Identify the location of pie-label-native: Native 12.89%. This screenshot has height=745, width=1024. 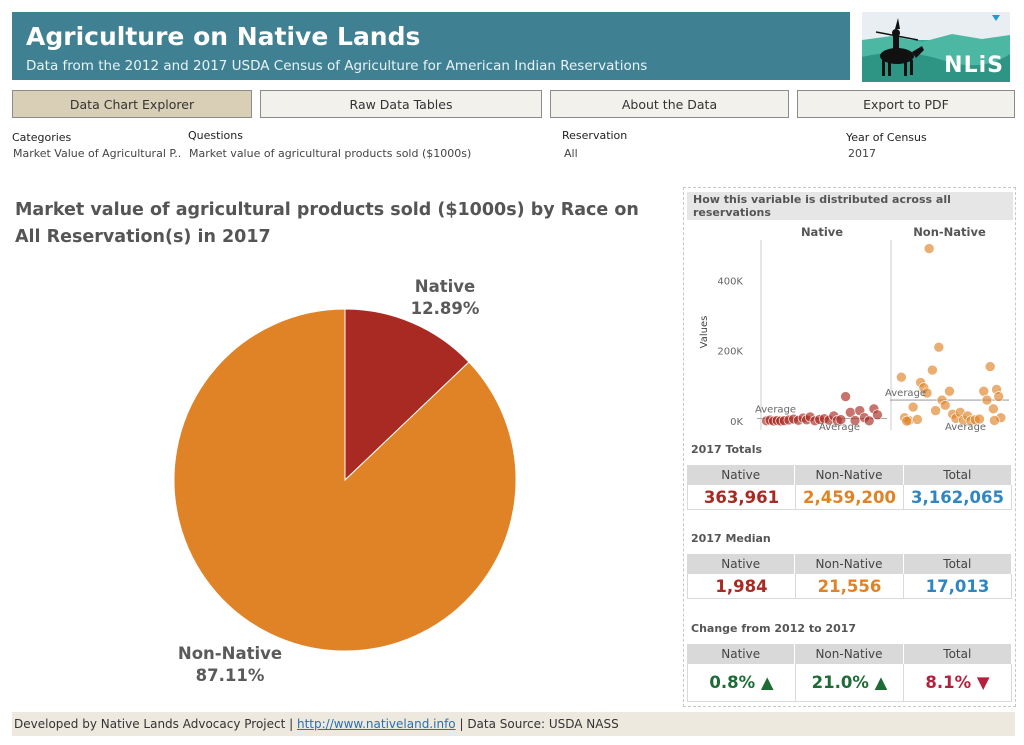
(445, 298).